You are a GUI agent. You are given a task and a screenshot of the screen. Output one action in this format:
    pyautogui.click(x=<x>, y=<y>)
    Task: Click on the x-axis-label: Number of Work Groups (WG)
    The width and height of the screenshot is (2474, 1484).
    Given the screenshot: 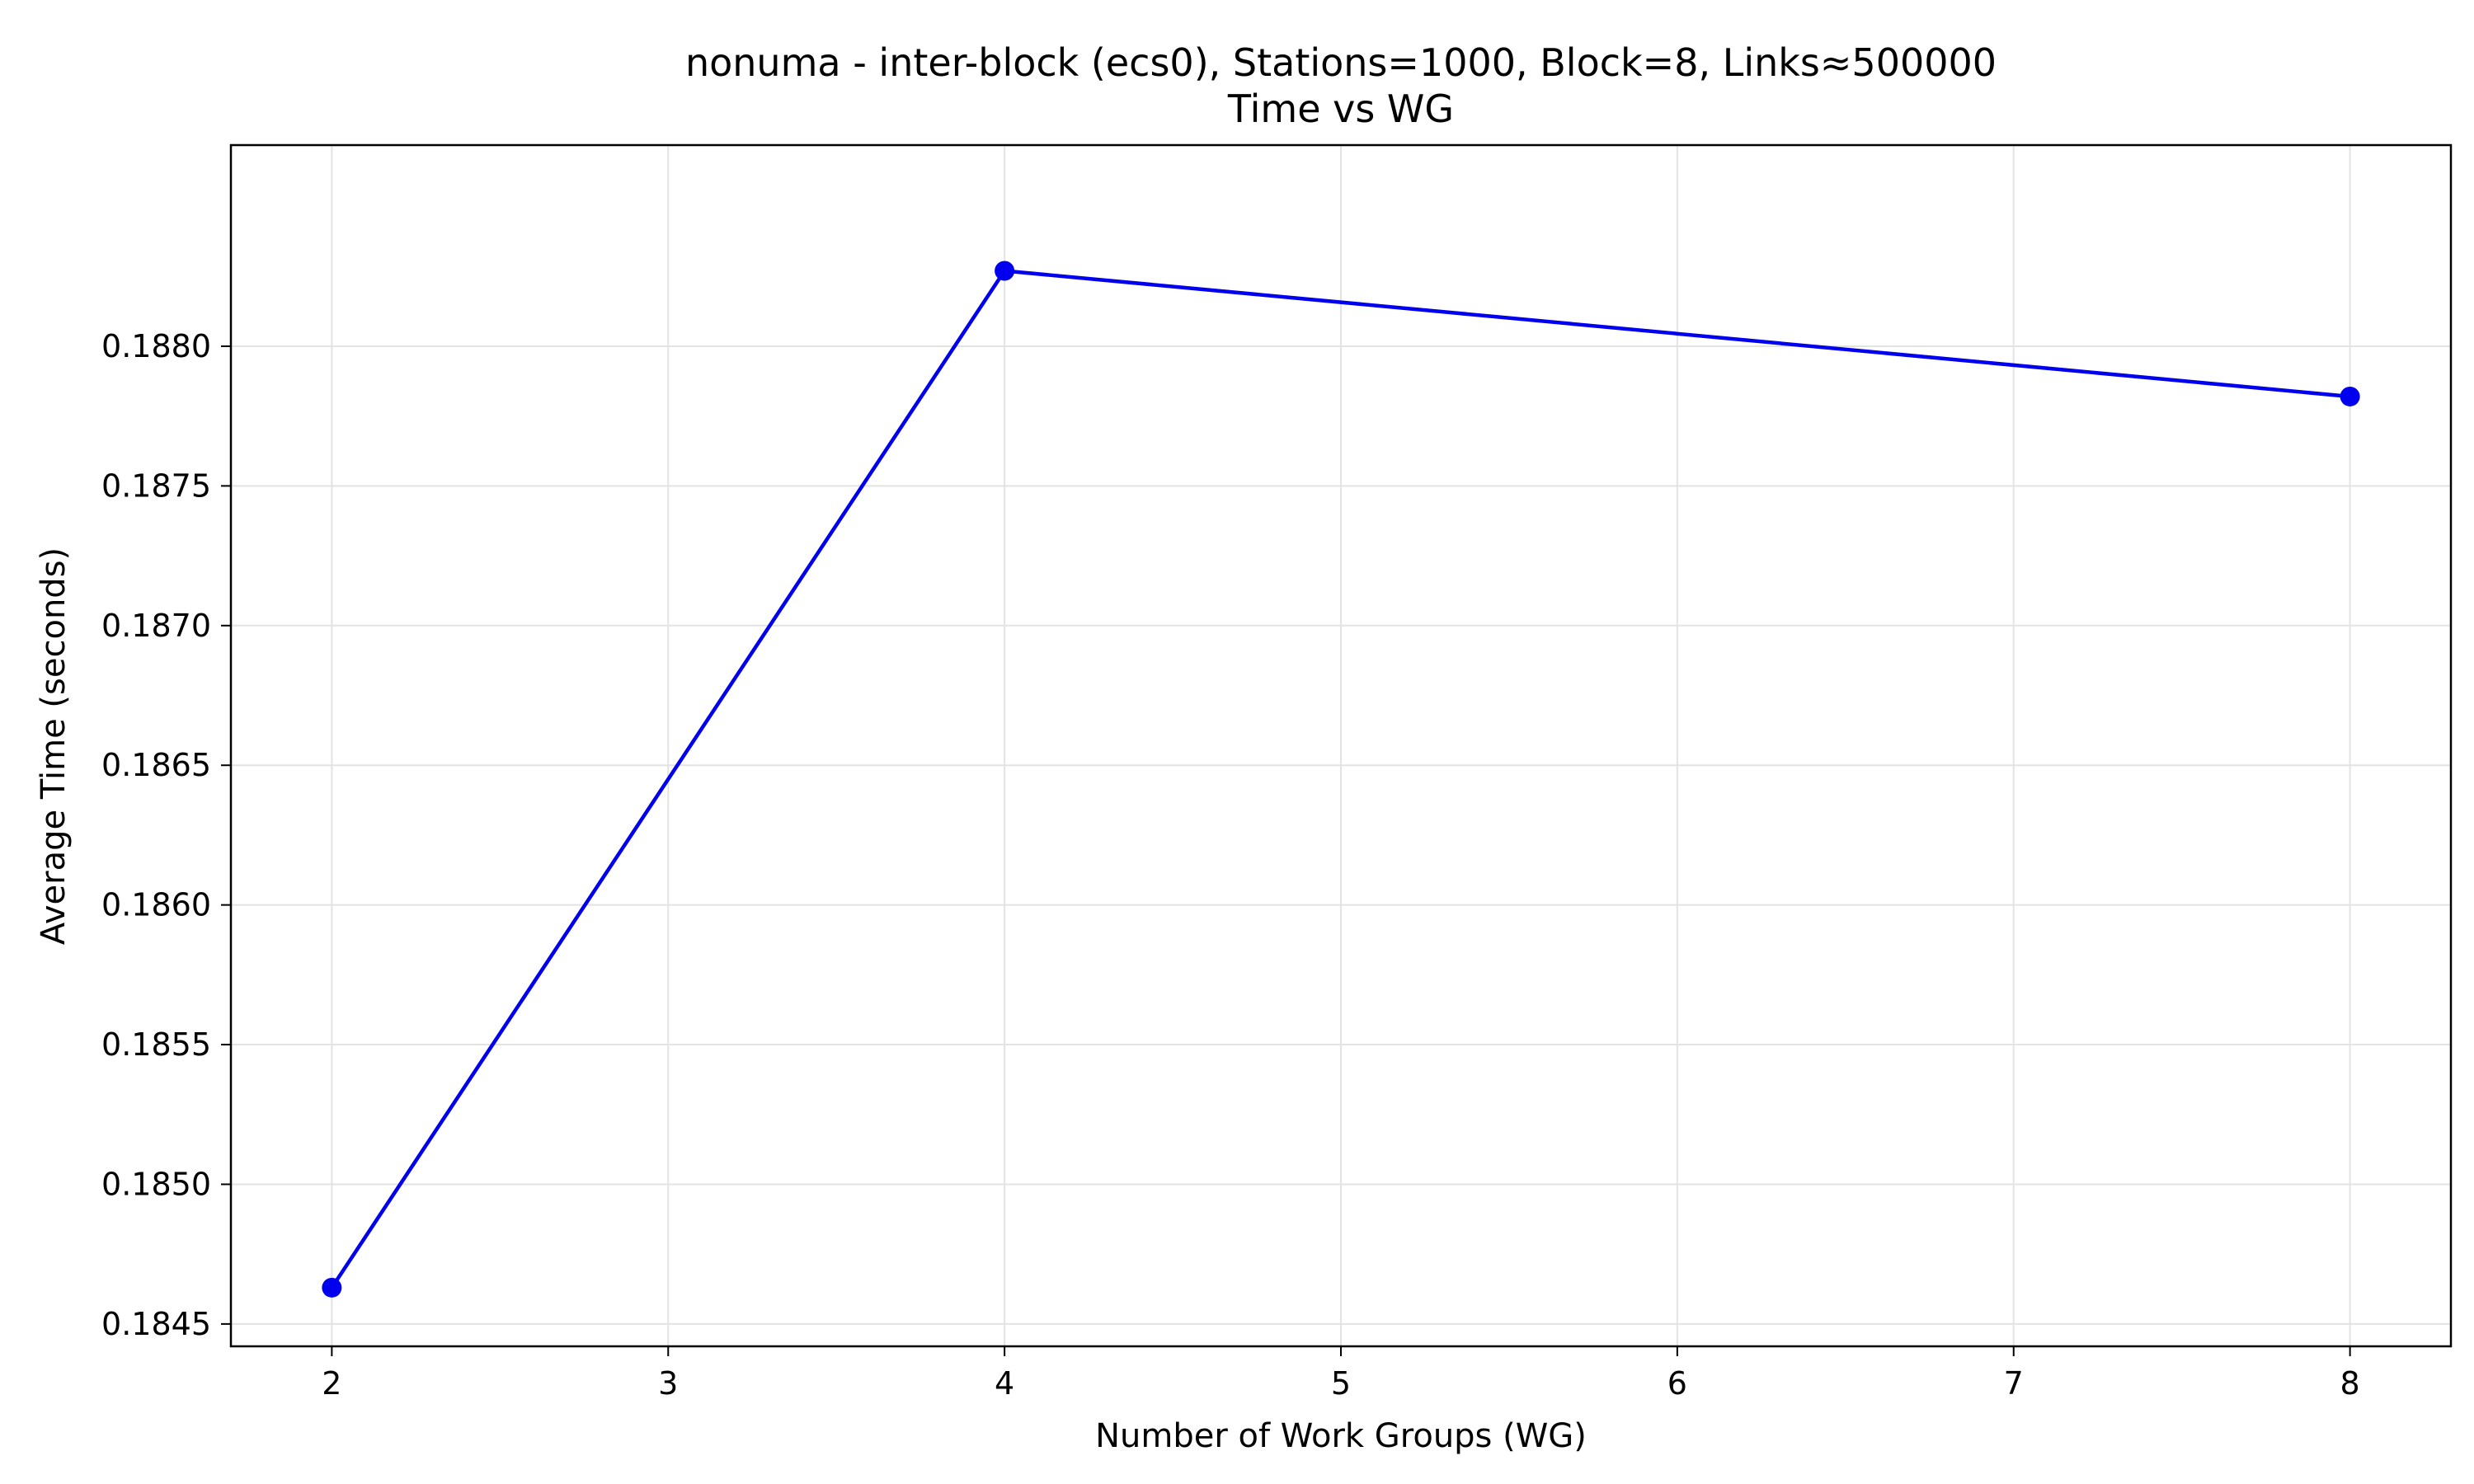 What is the action you would take?
    pyautogui.click(x=1341, y=1436)
    